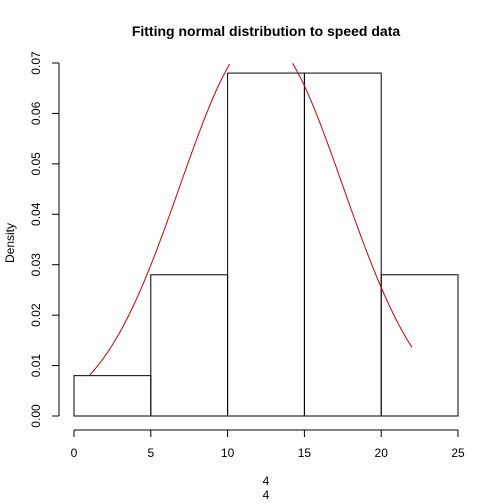  I want to click on y-tick-label: 0.06, so click(36, 113).